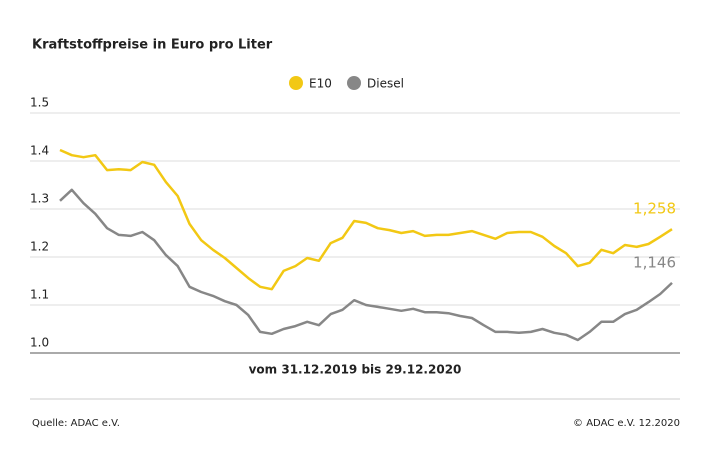  What do you see at coordinates (654, 209) in the screenshot?
I see `value-label: 1,258` at bounding box center [654, 209].